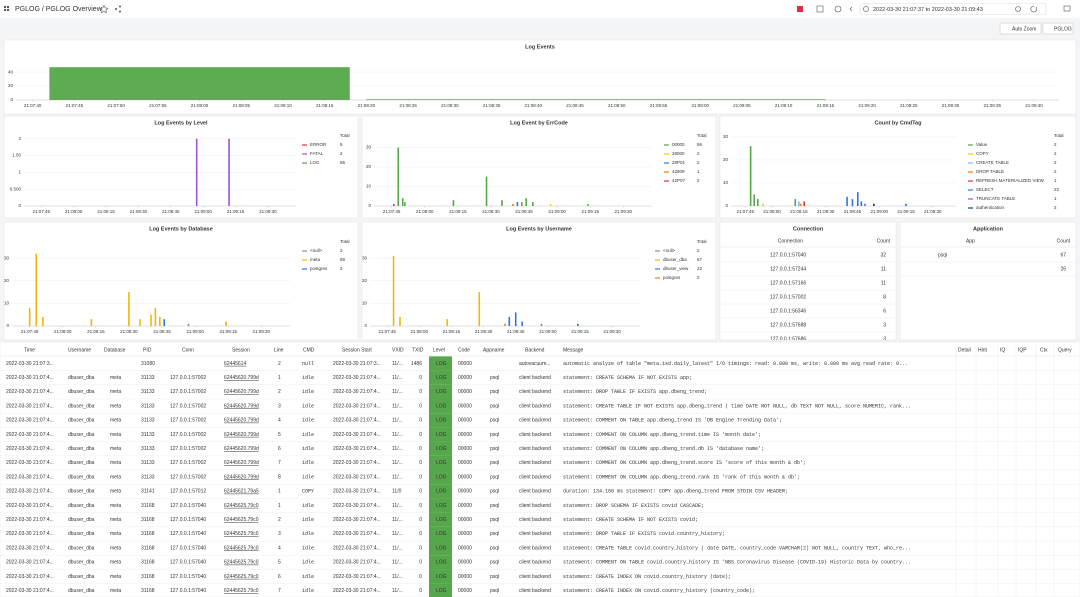 This screenshot has height=597, width=1080. What do you see at coordinates (6, 8) in the screenshot?
I see `apps-icon` at bounding box center [6, 8].